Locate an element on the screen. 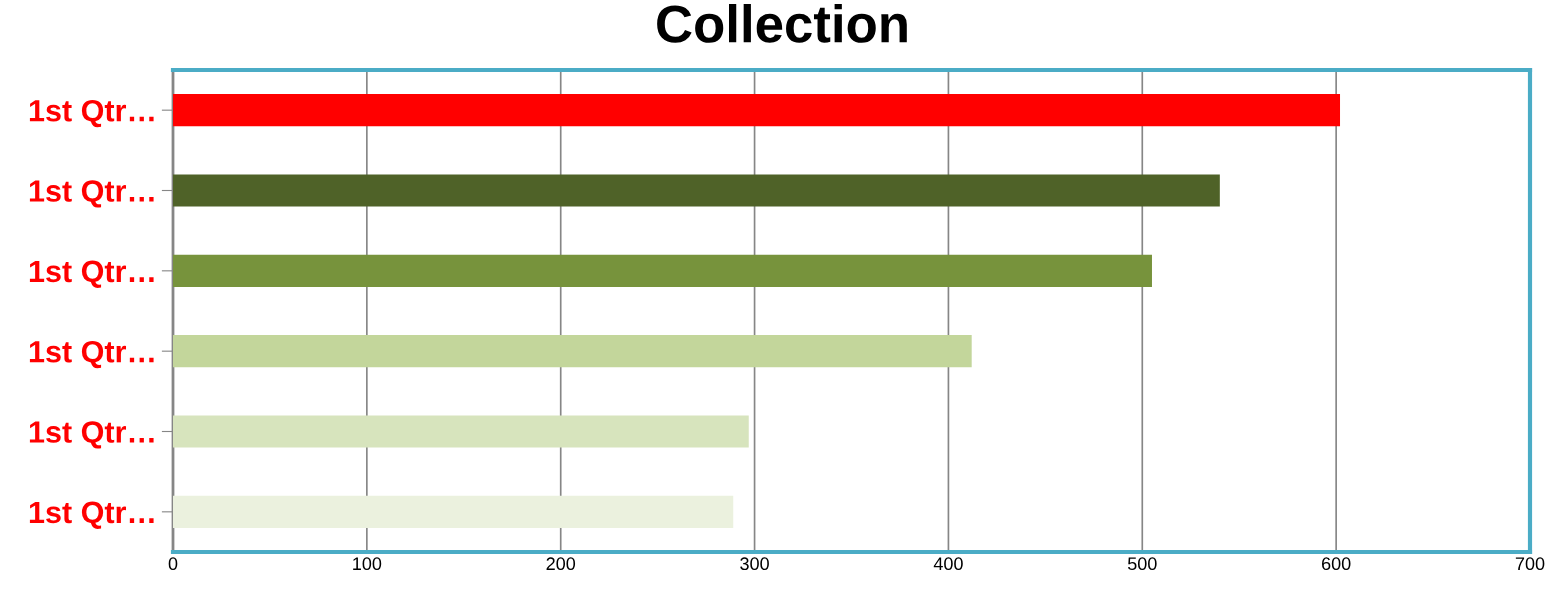 The width and height of the screenshot is (1565, 600). x-tick-label: 0 is located at coordinates (173, 564).